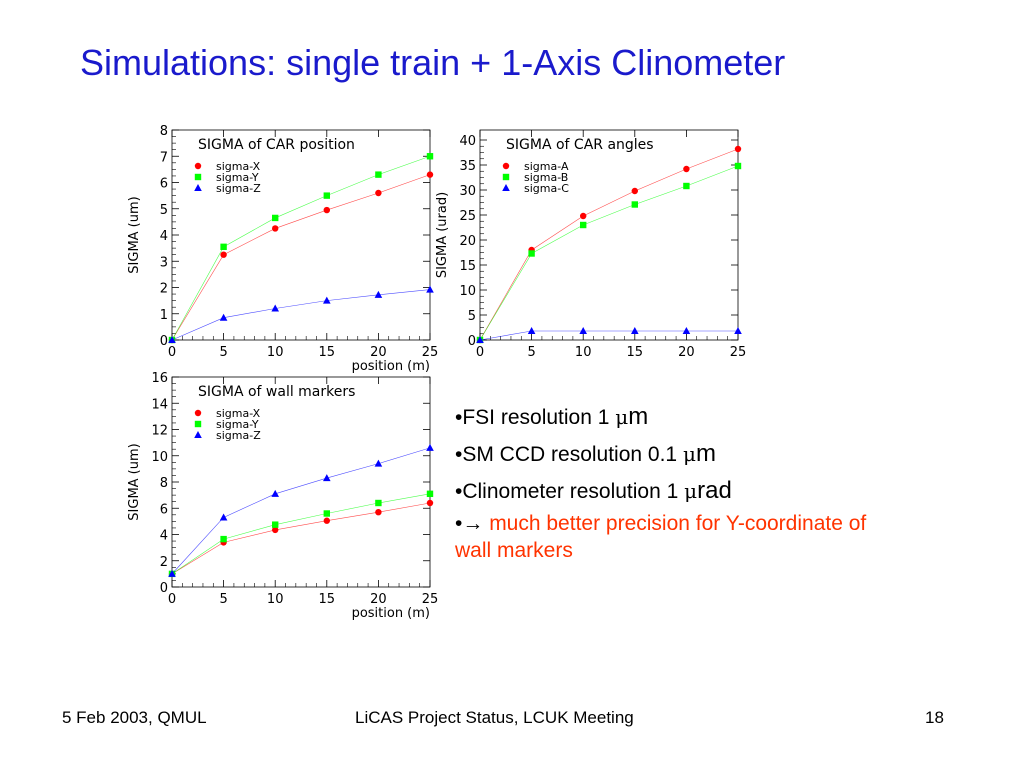 The image size is (1024, 768). I want to click on y-tick-label: 0, so click(472, 341).